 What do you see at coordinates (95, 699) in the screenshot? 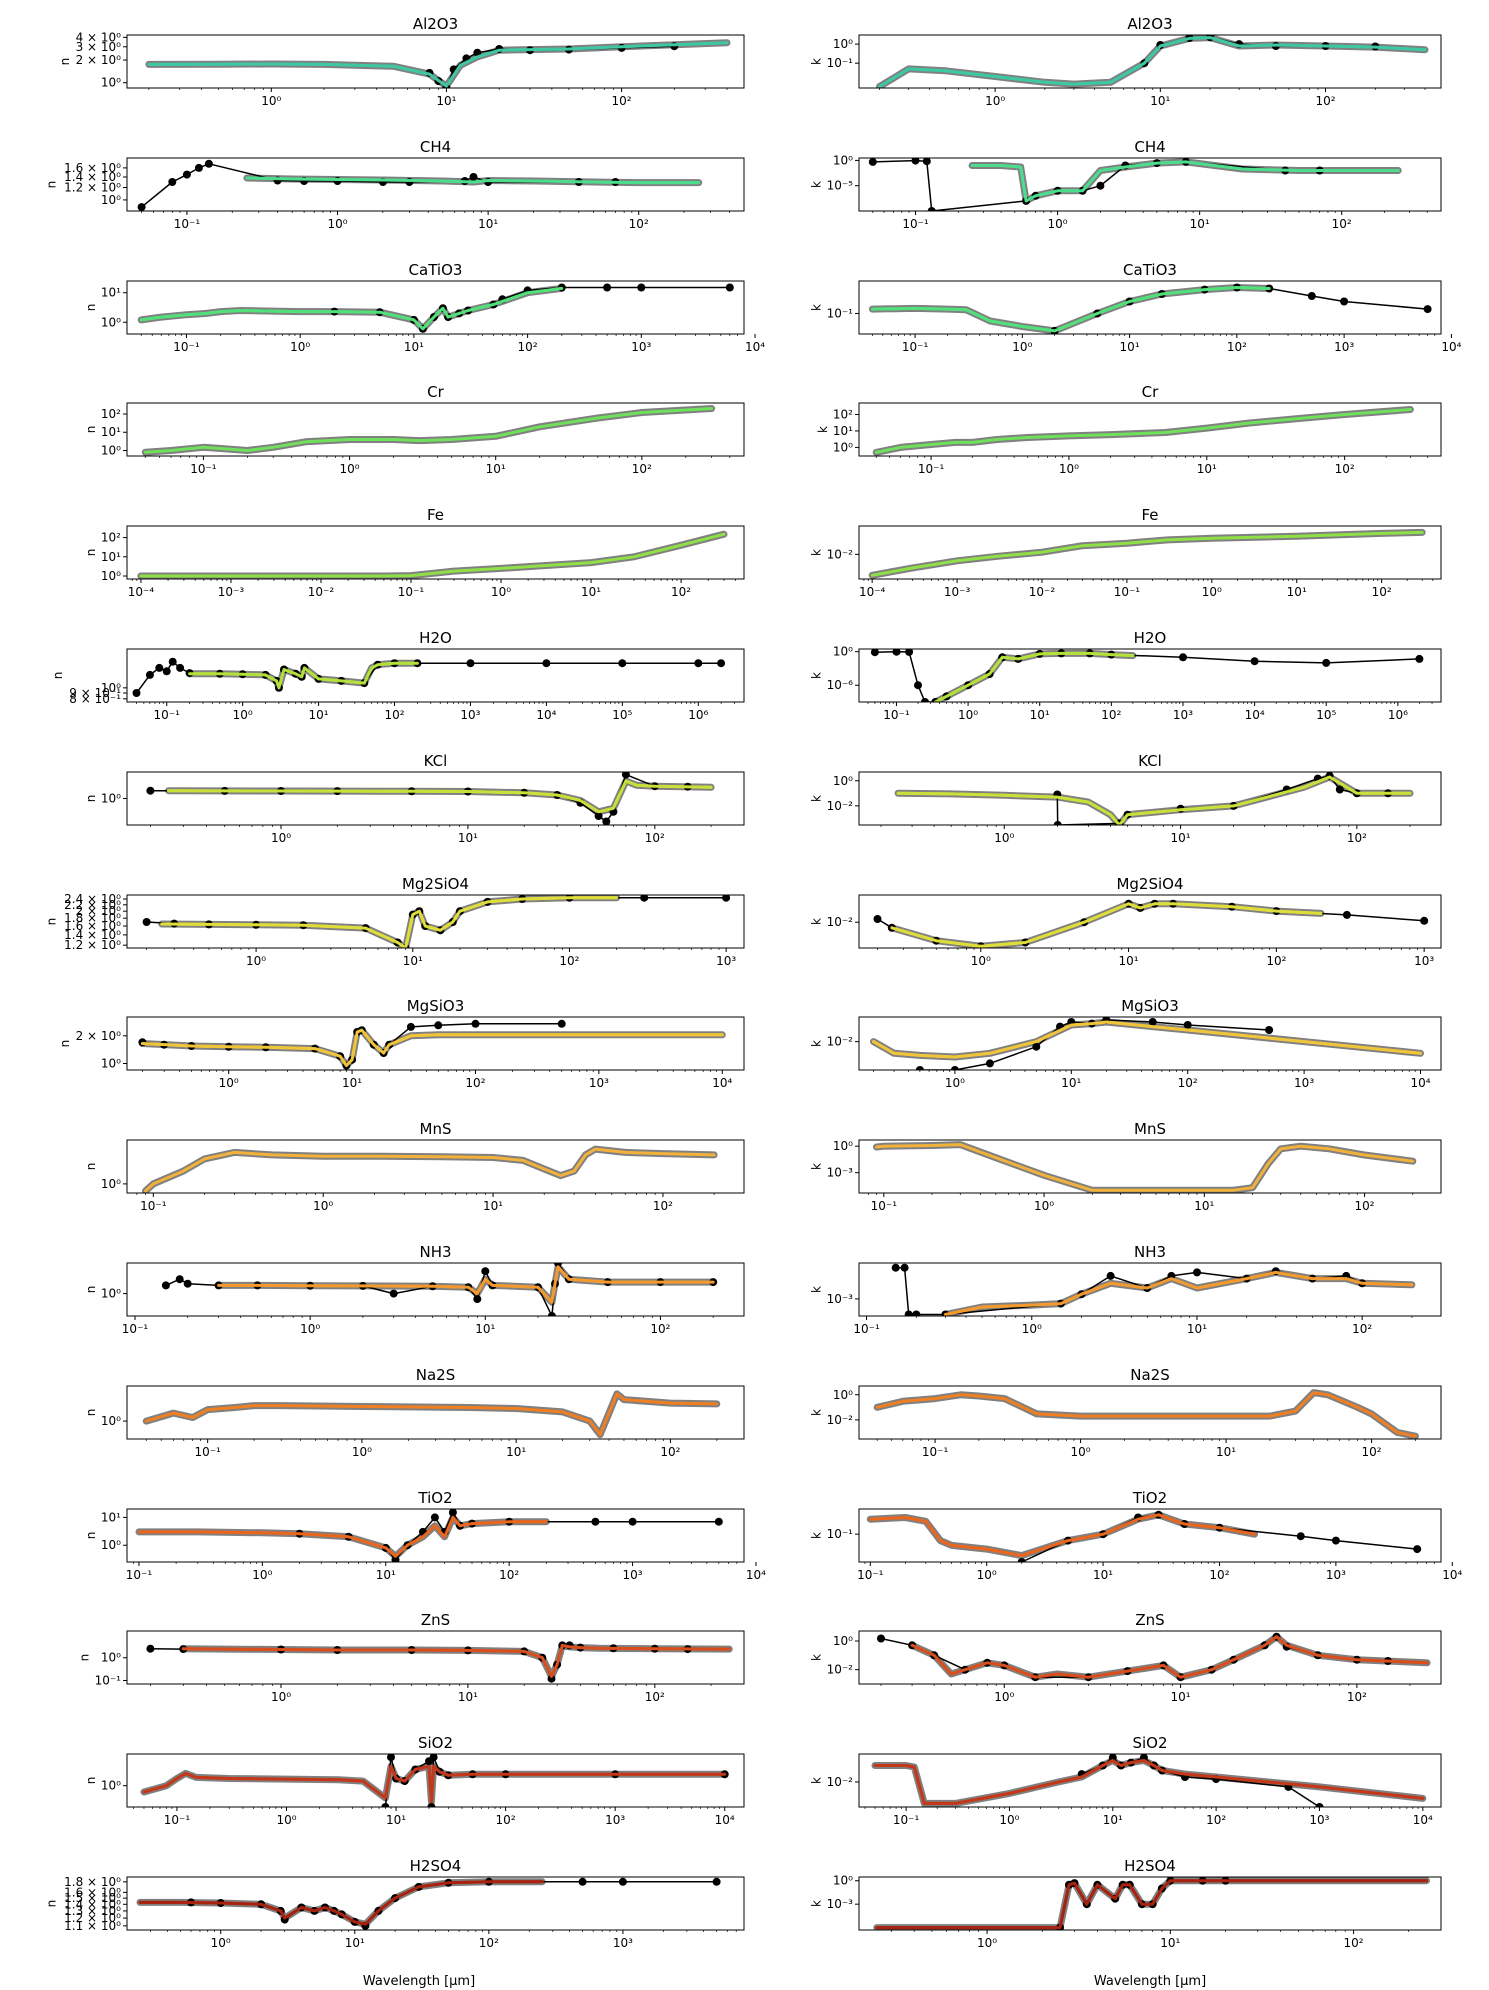
I see `y-tick-label: 8 × 10⁻¹` at bounding box center [95, 699].